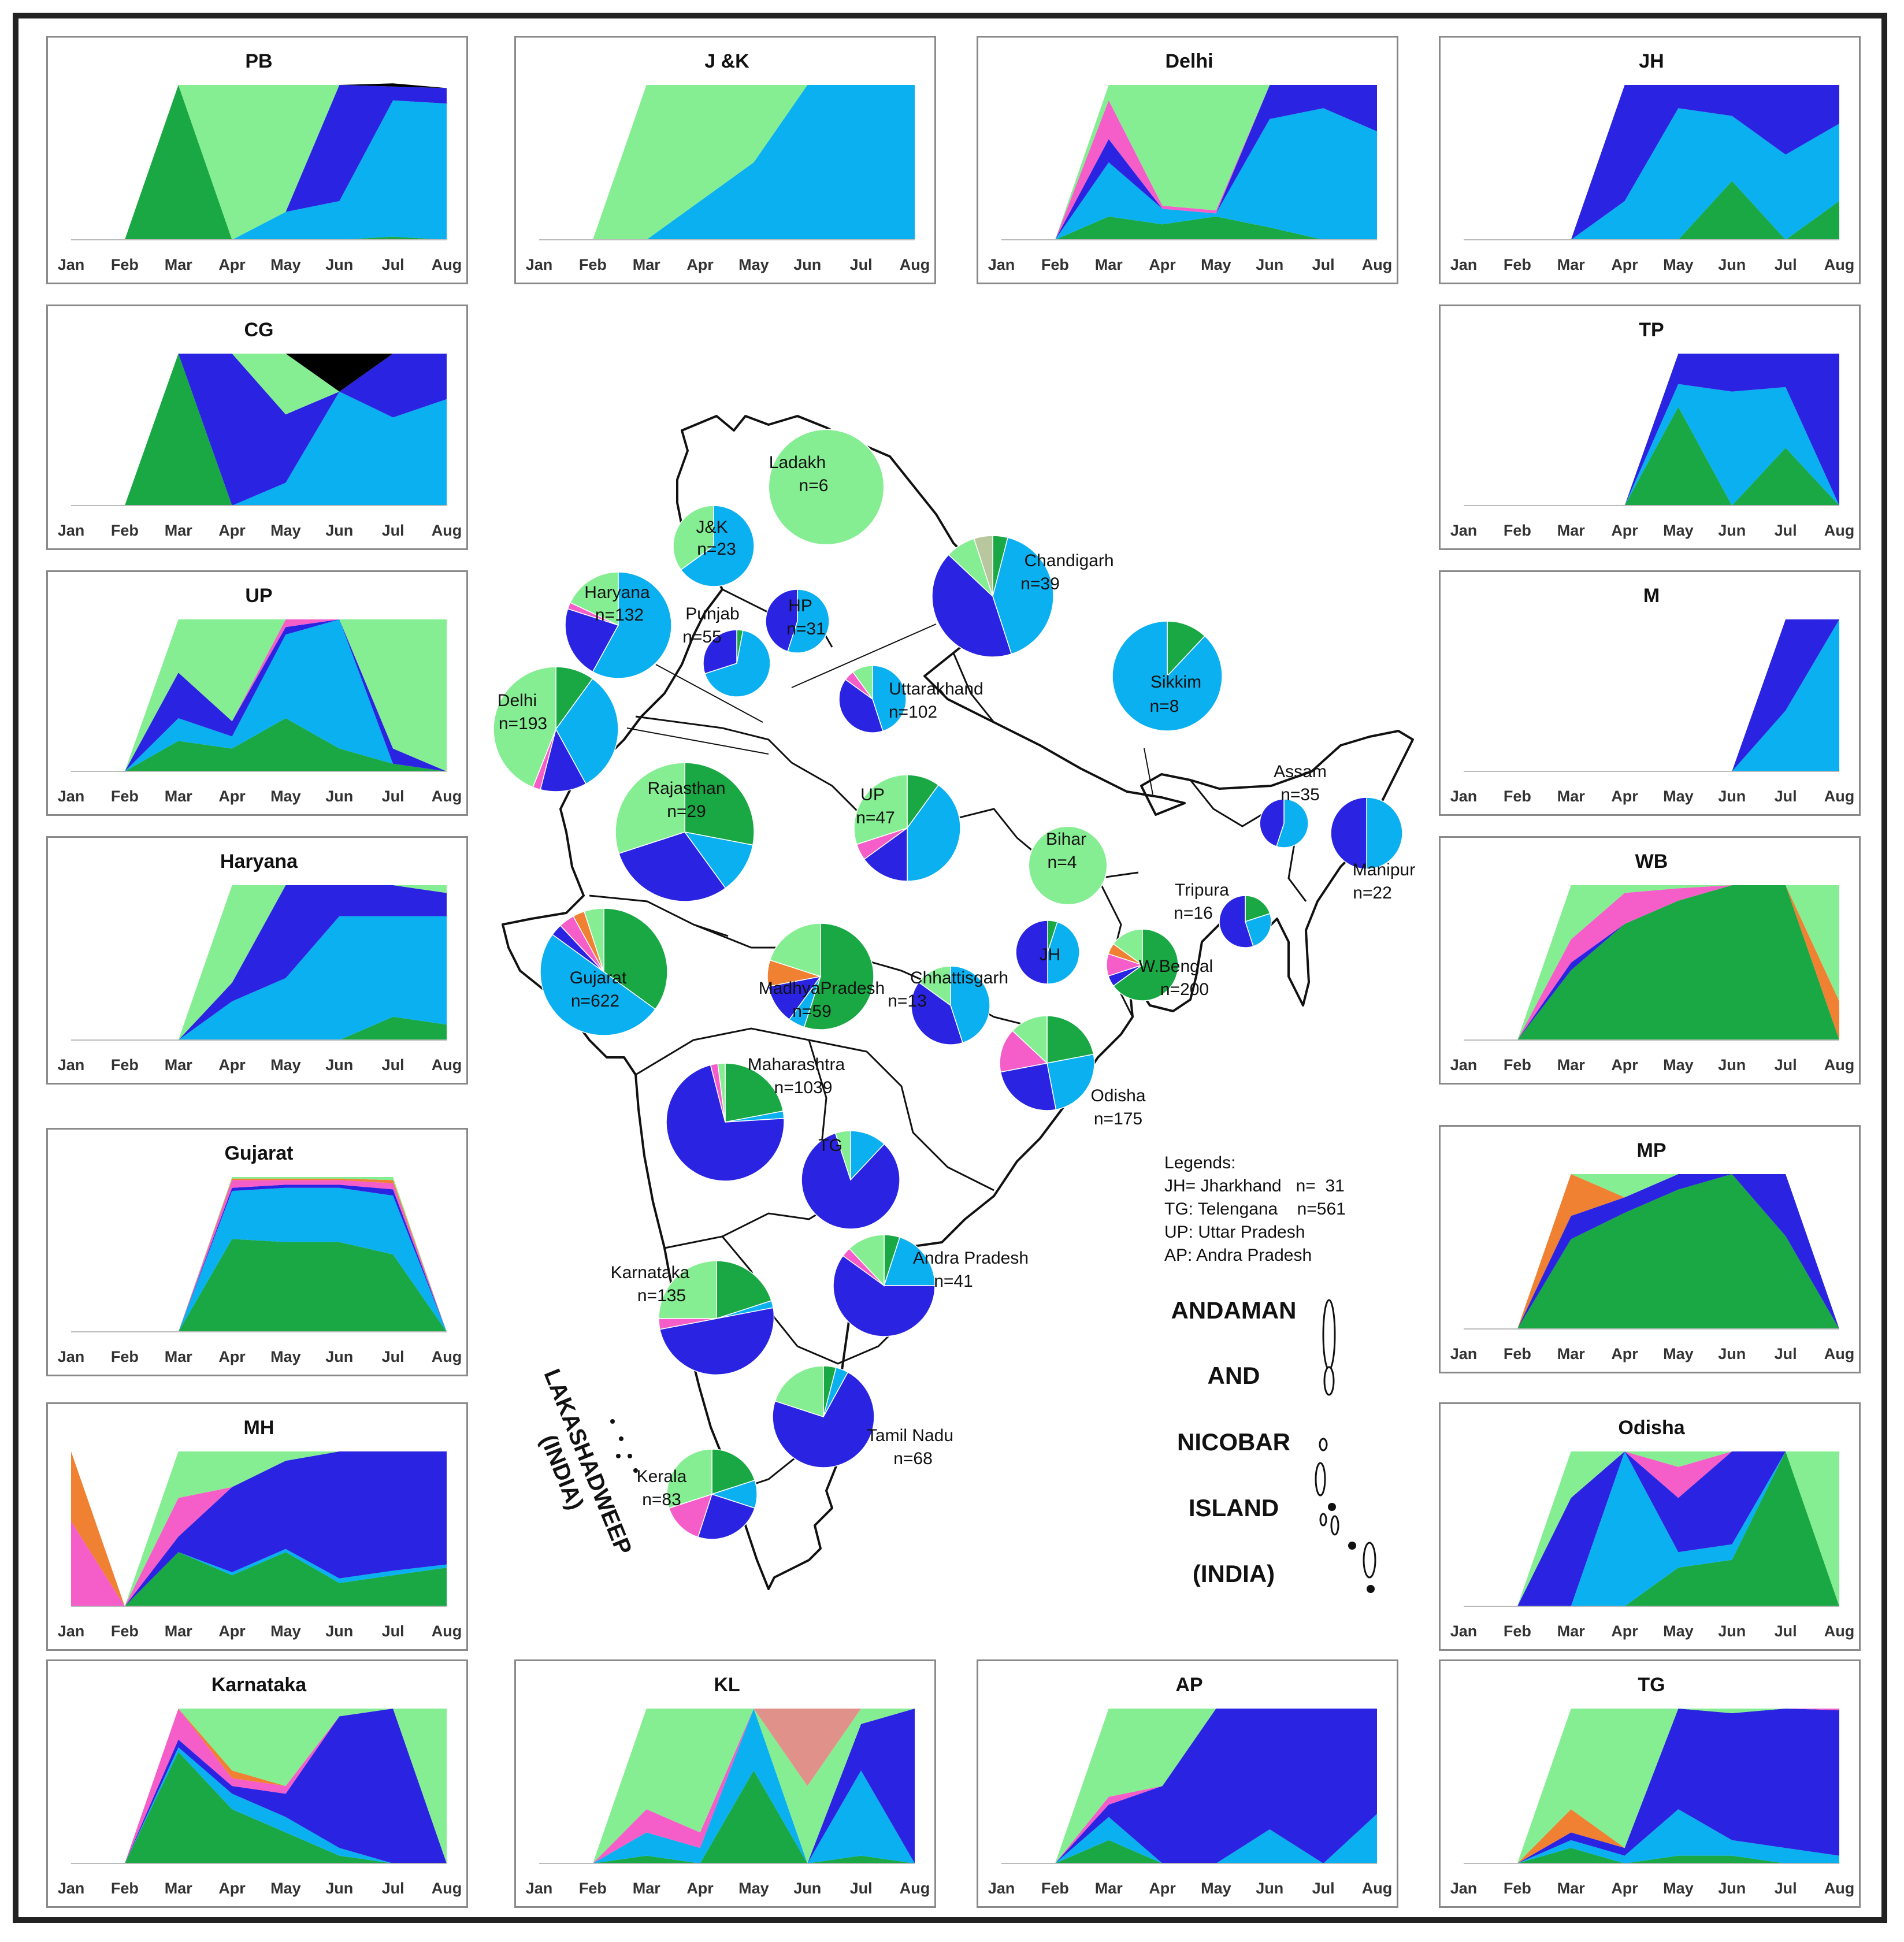  I want to click on pie-slice-light_green, so click(826, 487).